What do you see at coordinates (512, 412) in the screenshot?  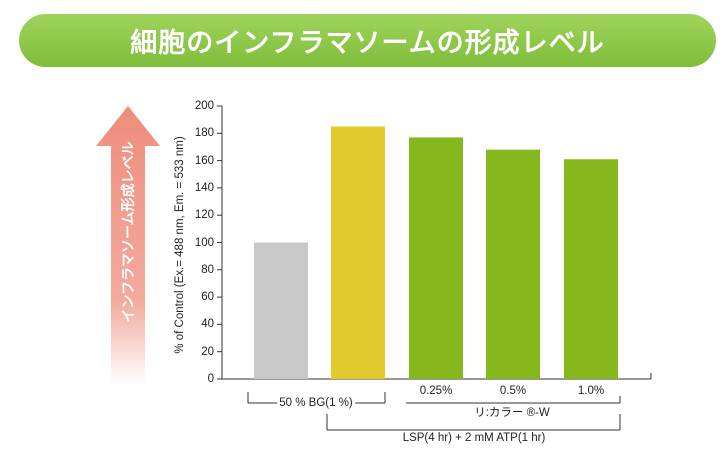 I see `group-label: リ:カラー ®-W` at bounding box center [512, 412].